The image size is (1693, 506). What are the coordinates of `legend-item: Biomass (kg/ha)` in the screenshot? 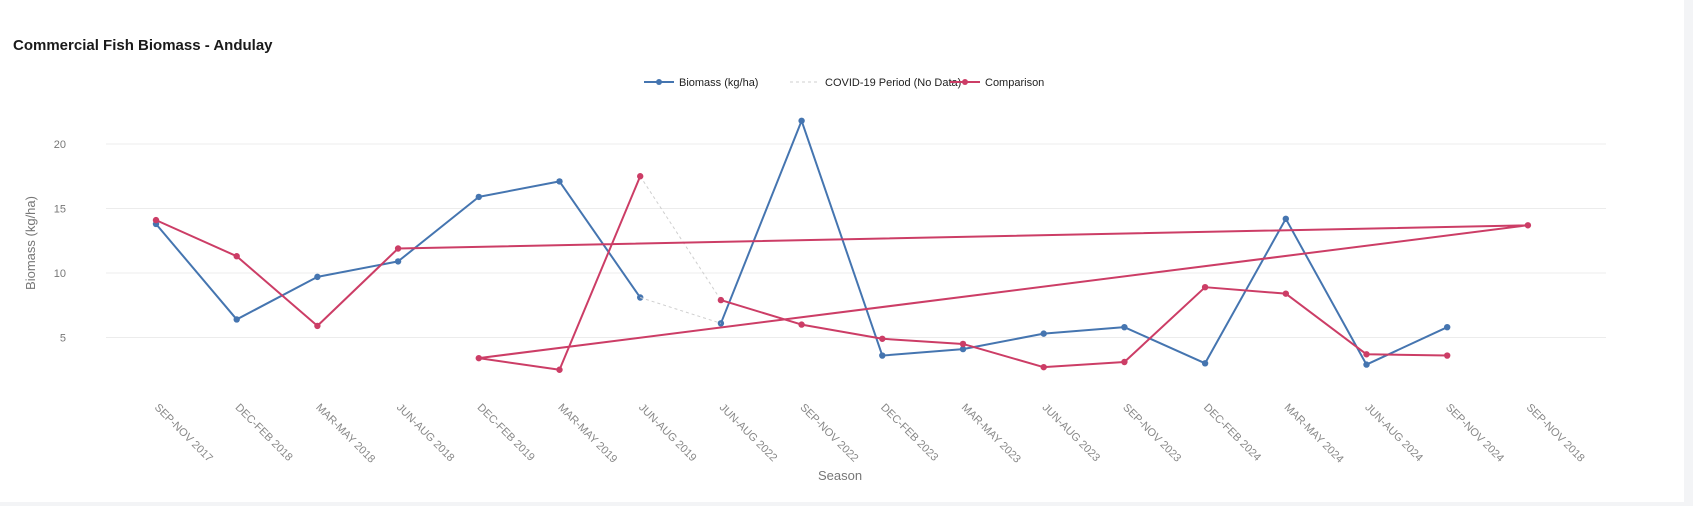 It's located at (701, 83).